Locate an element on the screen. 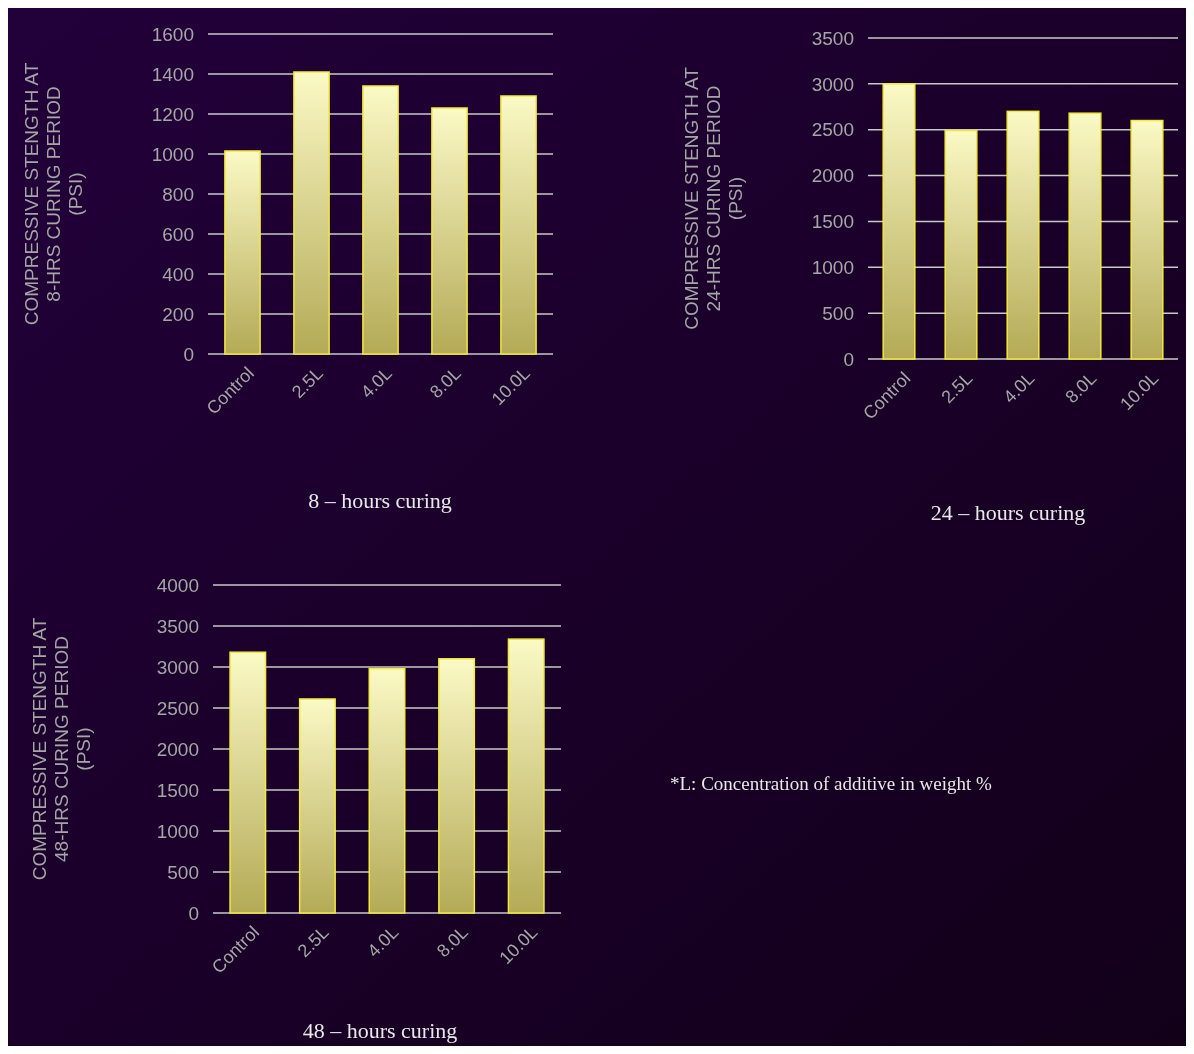 The image size is (1194, 1054). y-tick-label: 1600 is located at coordinates (172, 34).